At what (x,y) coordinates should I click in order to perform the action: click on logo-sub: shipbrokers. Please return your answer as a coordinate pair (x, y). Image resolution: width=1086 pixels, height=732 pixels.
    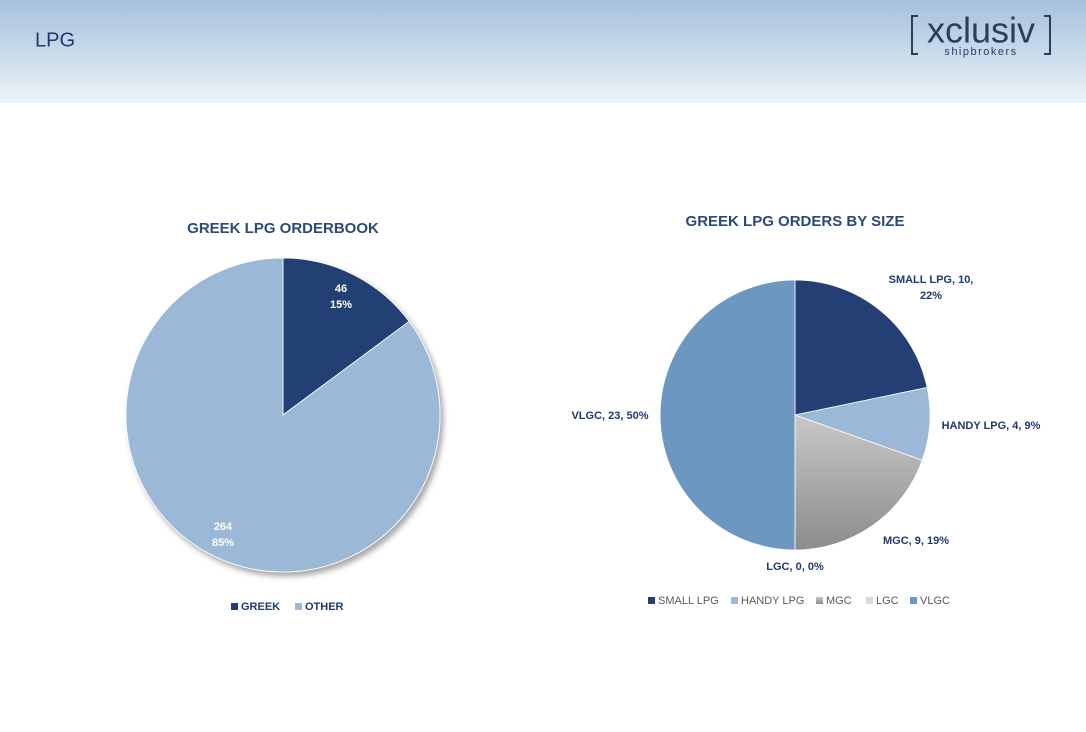
    Looking at the image, I should click on (980, 52).